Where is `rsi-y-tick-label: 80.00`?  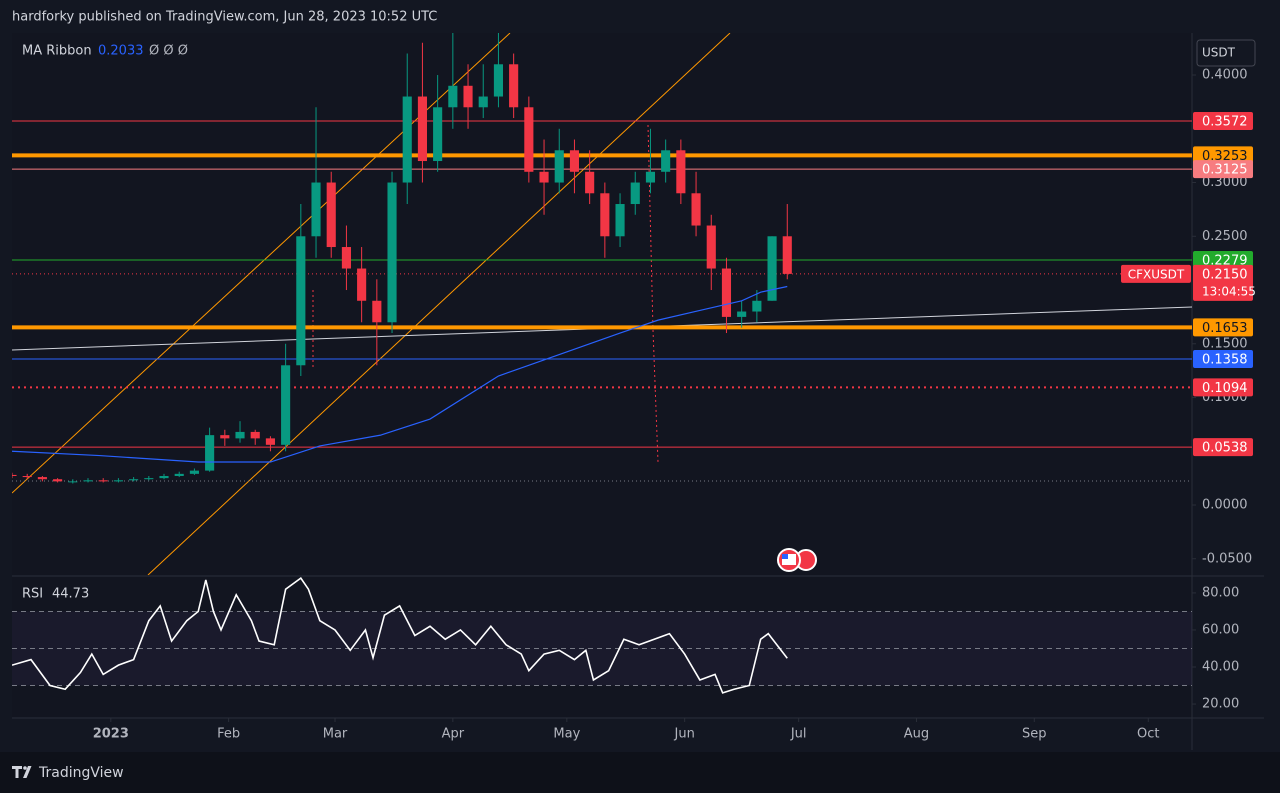 rsi-y-tick-label: 80.00 is located at coordinates (1220, 592).